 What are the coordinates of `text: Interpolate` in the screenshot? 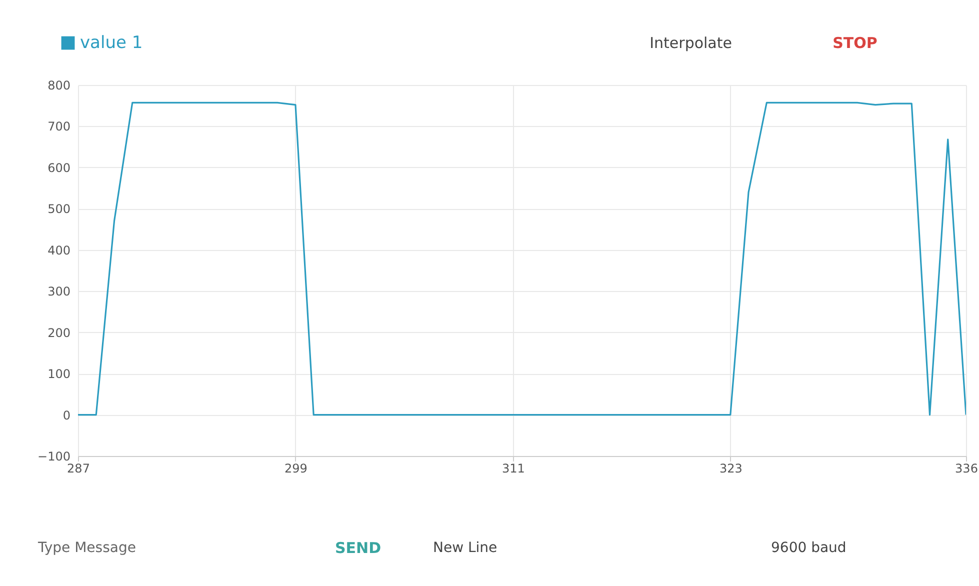 It's located at (691, 43).